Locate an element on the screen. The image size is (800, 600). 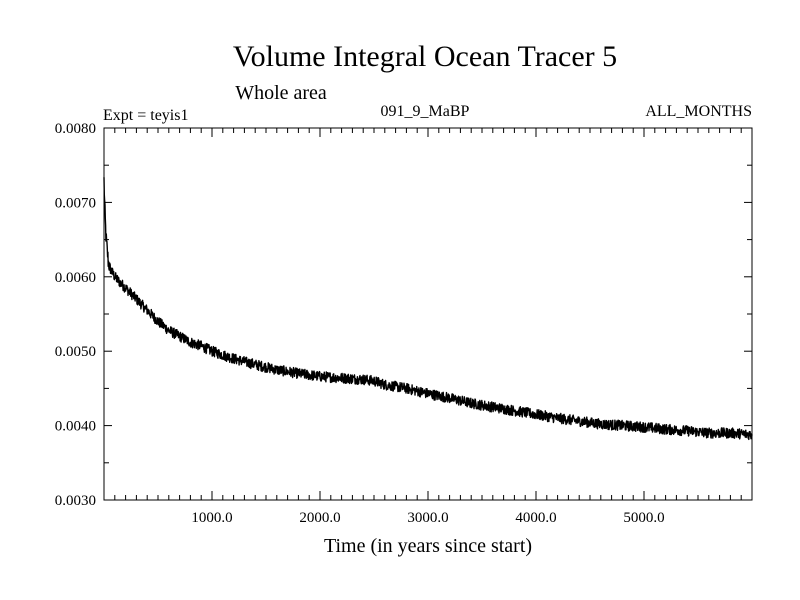
x-axis-label: Time (in years since start) is located at coordinates (428, 546).